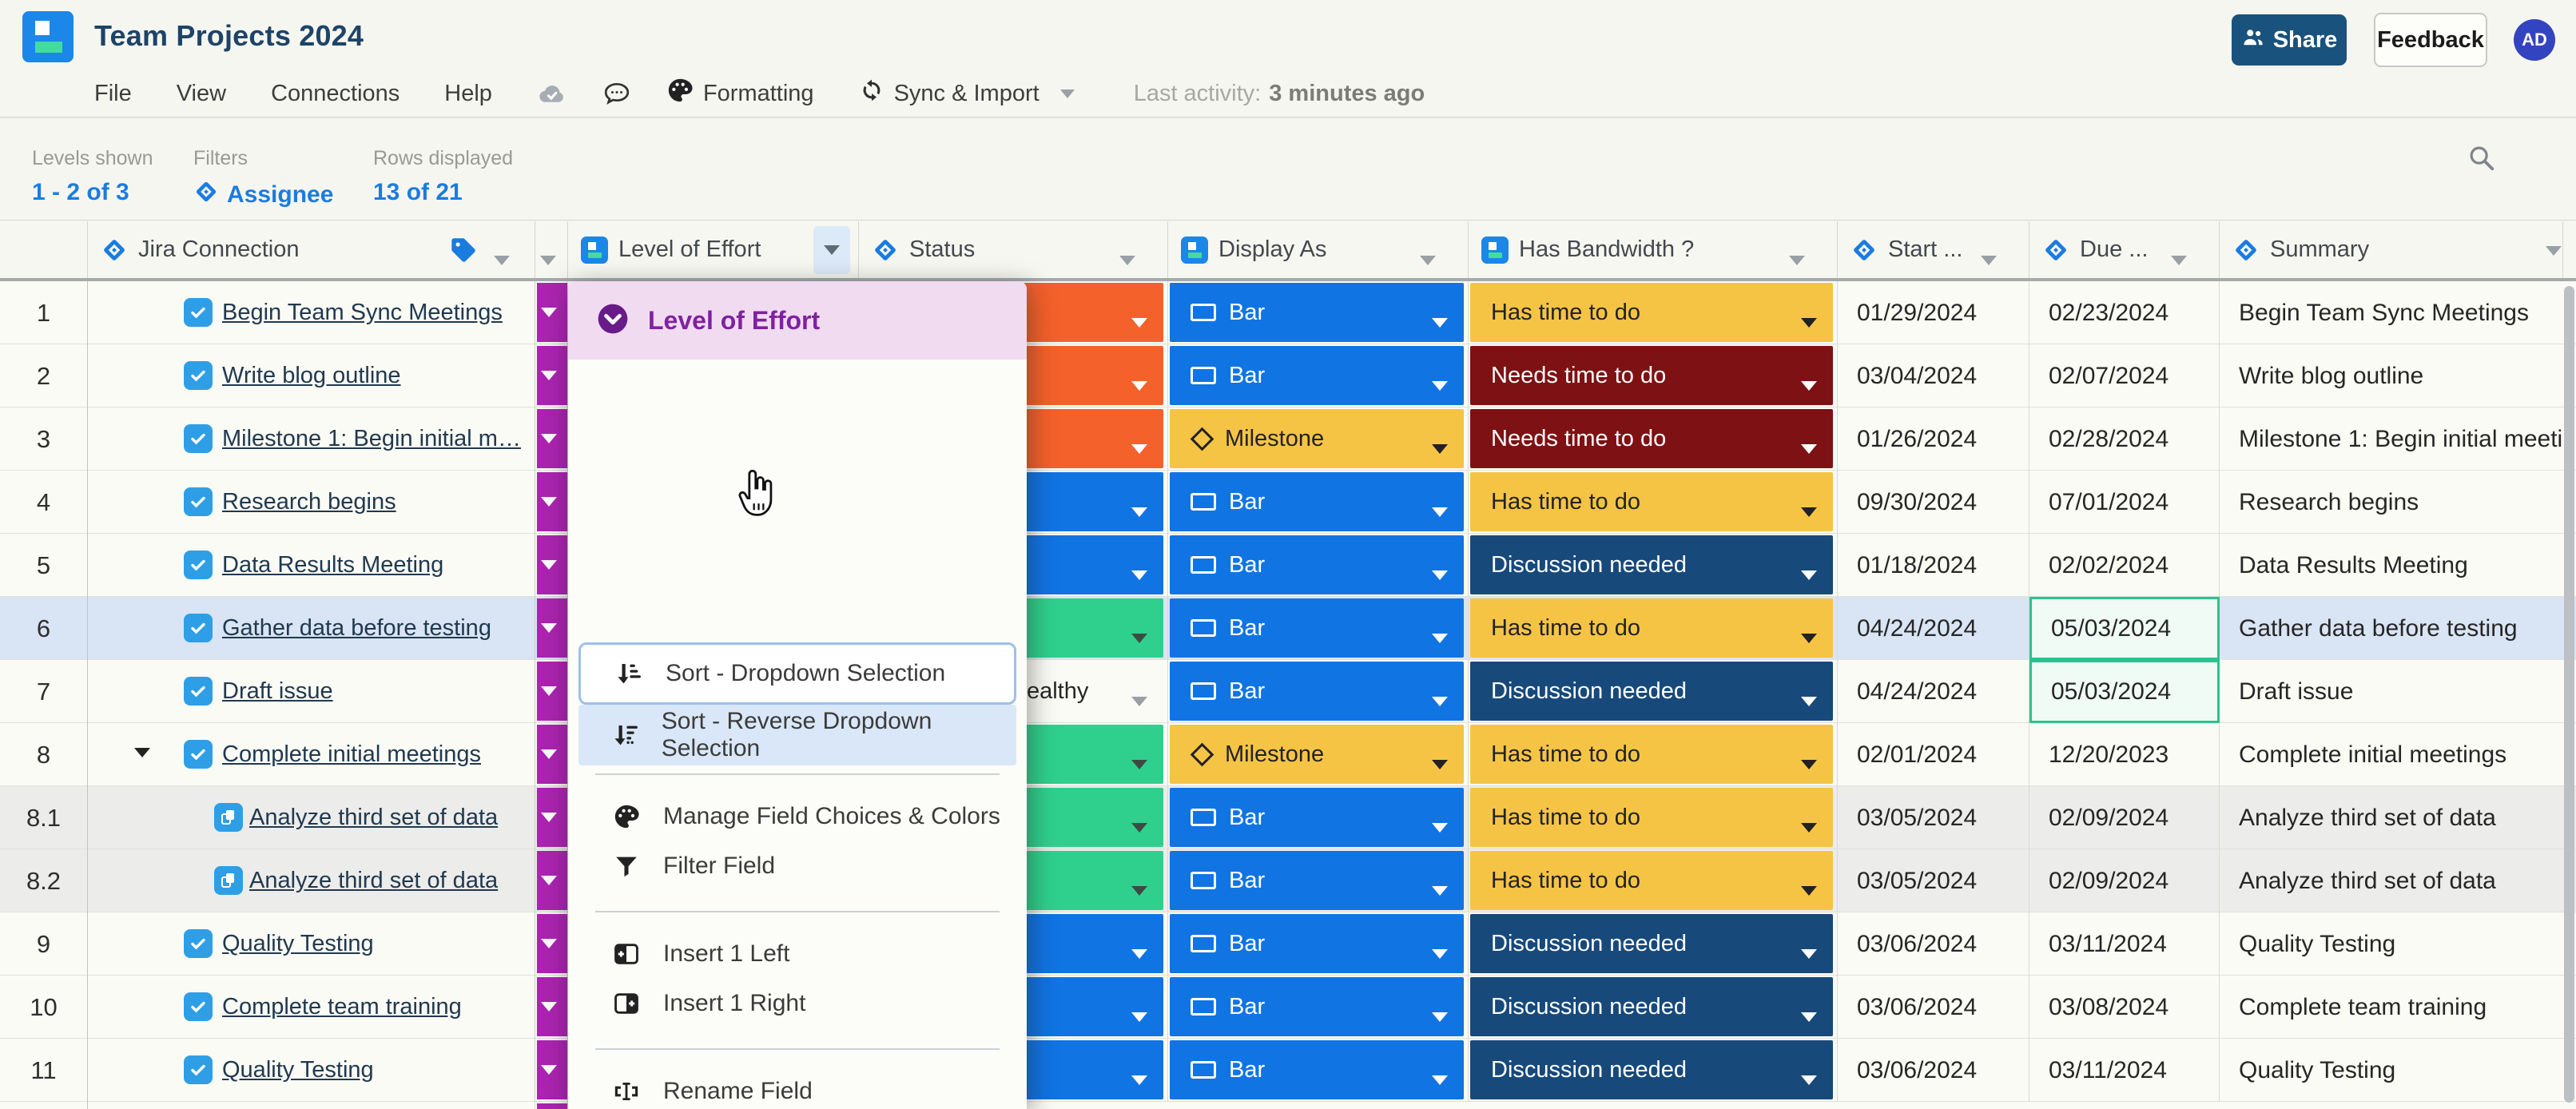  Describe the element at coordinates (2378, 628) in the screenshot. I see `summary-cell: Gather data before testing` at that location.